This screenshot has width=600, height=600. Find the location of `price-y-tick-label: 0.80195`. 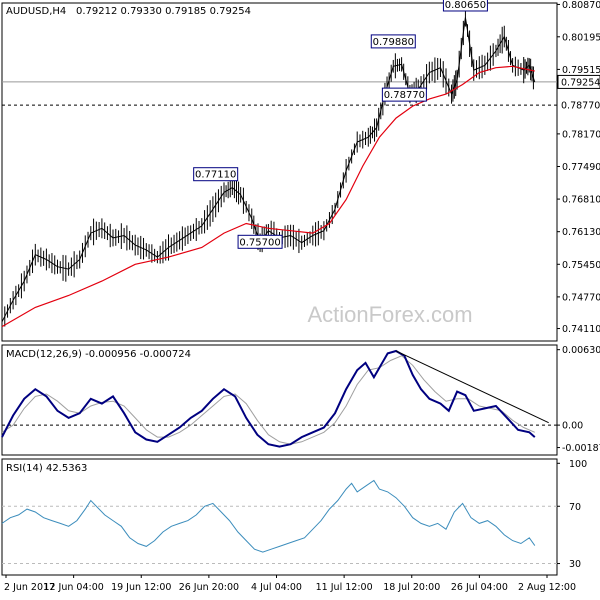

price-y-tick-label: 0.80195 is located at coordinates (581, 37).